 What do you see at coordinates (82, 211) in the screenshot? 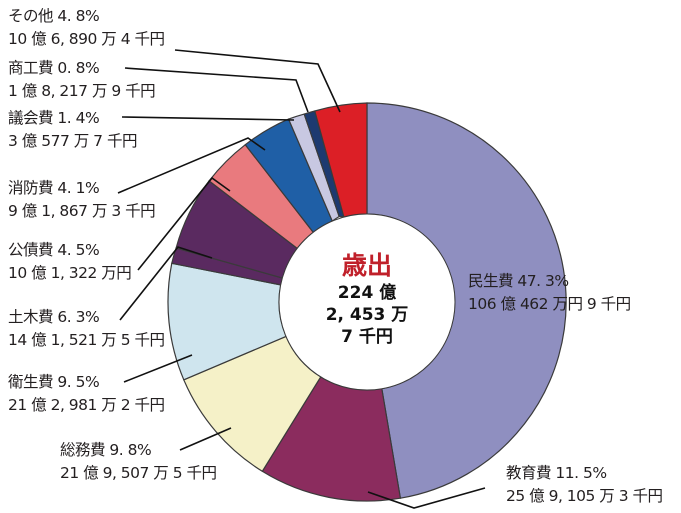
I see `label-shobo-amount: 9 億 1, 867 万 3 千円` at bounding box center [82, 211].